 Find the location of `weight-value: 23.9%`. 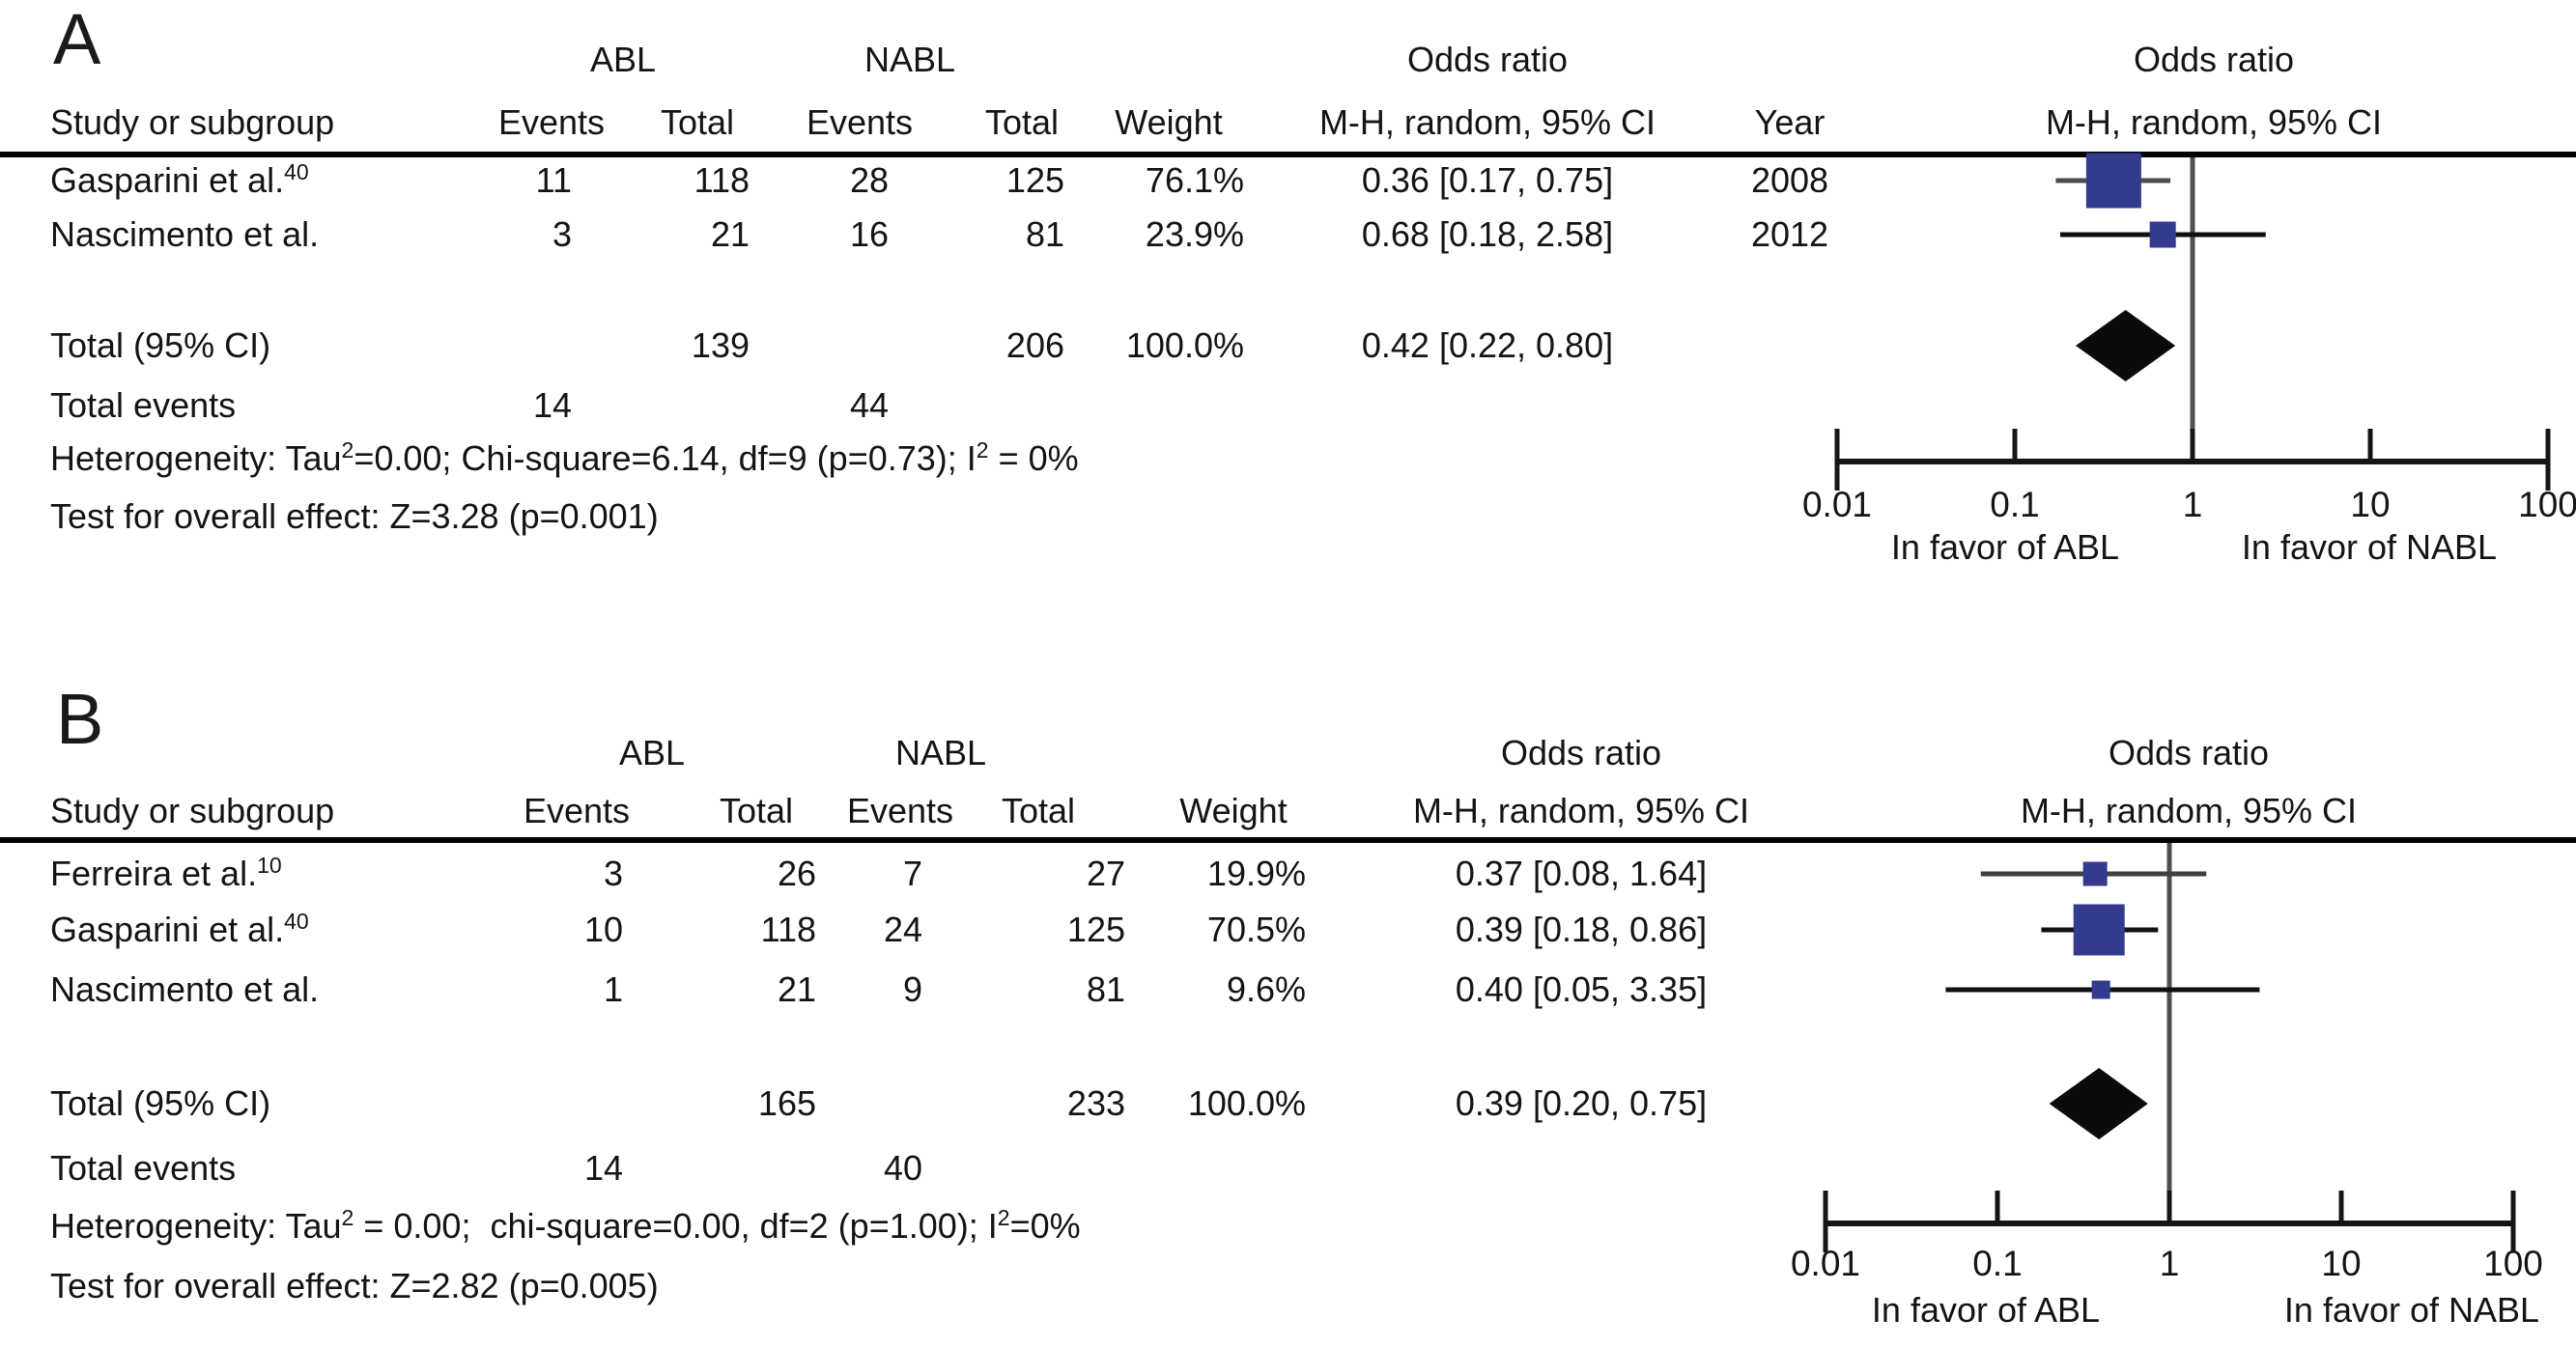

weight-value: 23.9% is located at coordinates (1194, 234).